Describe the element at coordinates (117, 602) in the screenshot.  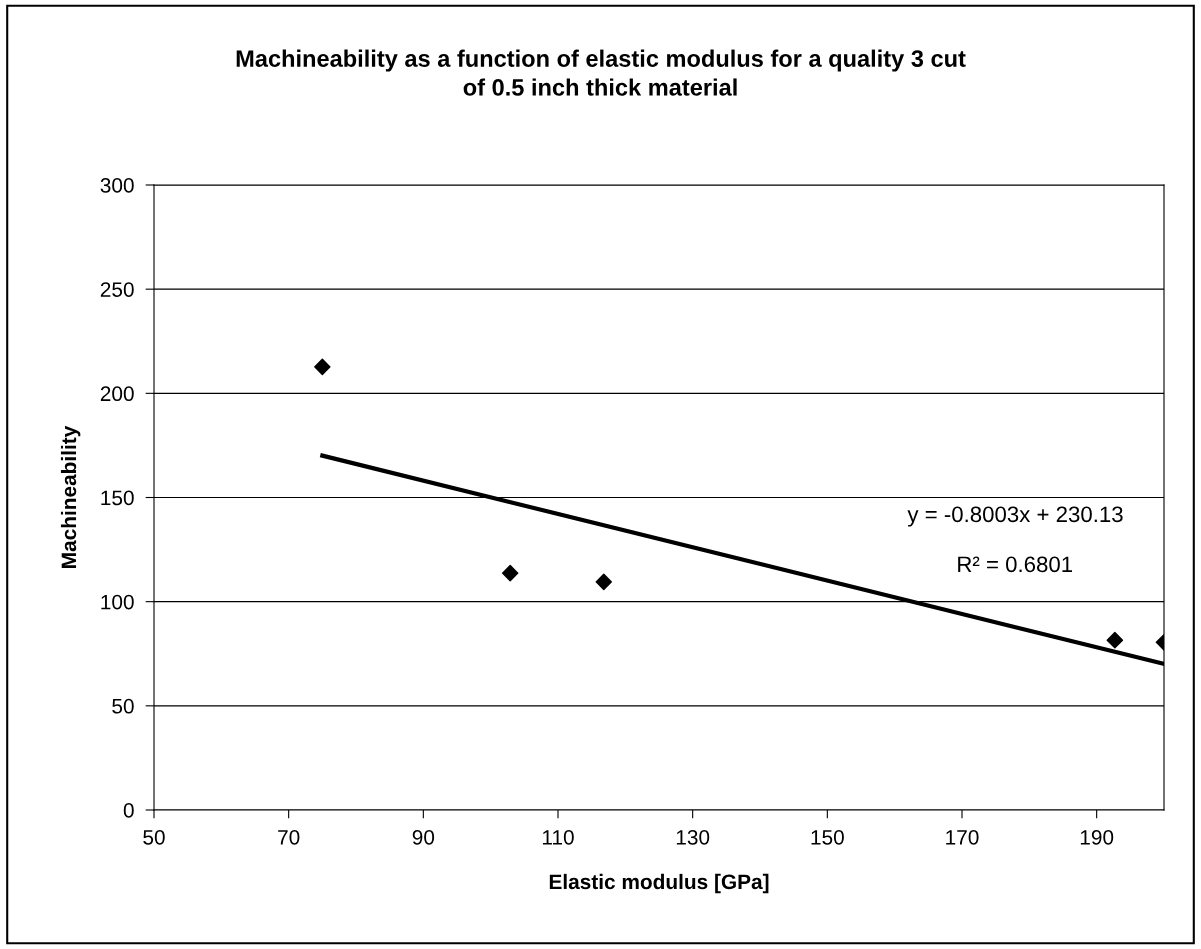
I see `y-tick-label: 100` at that location.